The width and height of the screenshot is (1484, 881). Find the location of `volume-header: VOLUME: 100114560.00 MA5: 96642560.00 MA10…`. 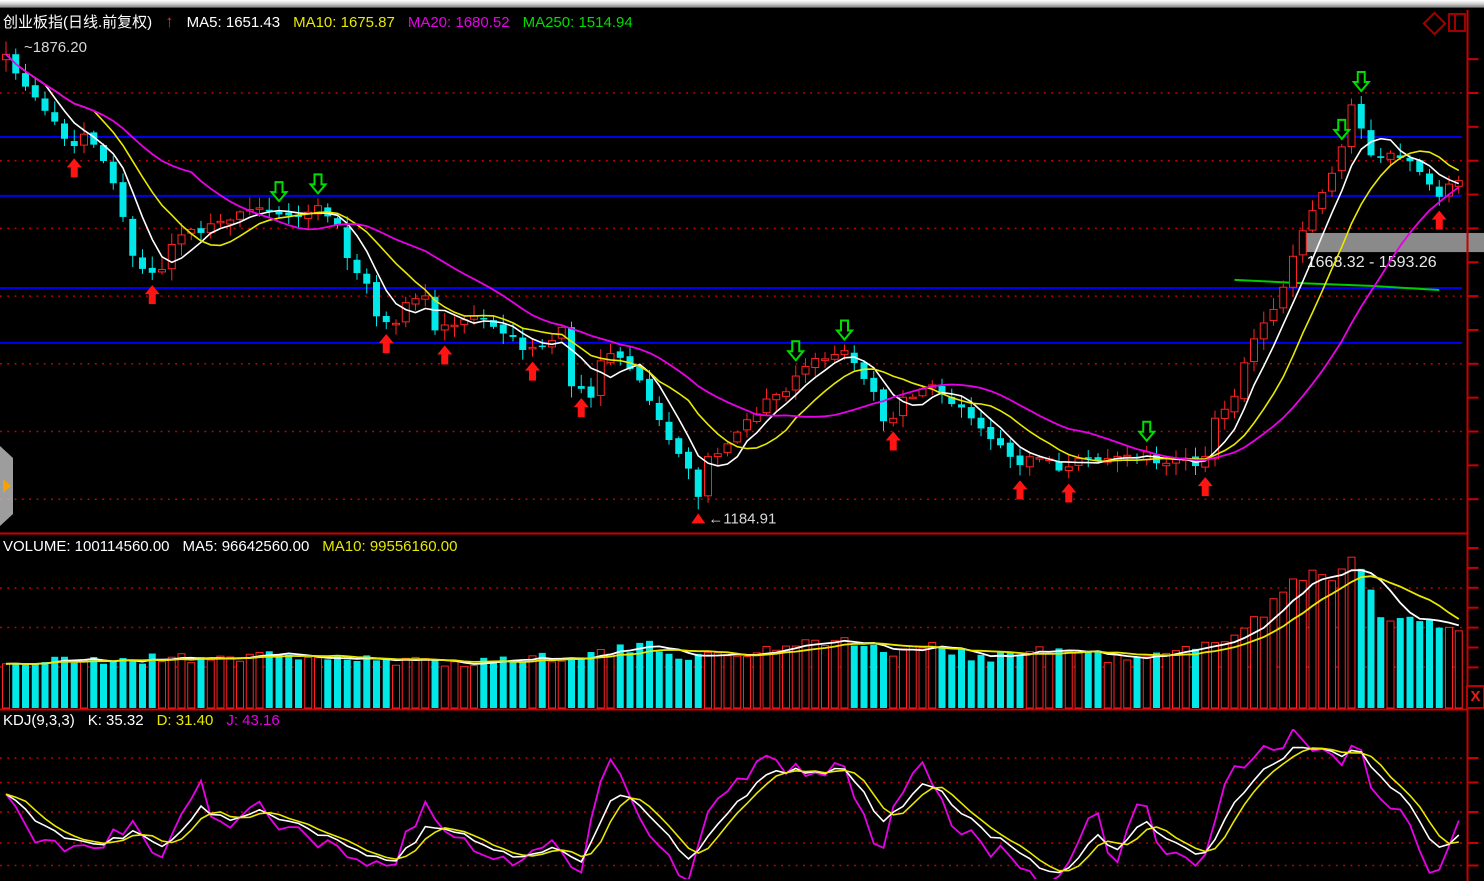

volume-header: VOLUME: 100114560.00 MA5: 96642560.00 MA10… is located at coordinates (236, 546).